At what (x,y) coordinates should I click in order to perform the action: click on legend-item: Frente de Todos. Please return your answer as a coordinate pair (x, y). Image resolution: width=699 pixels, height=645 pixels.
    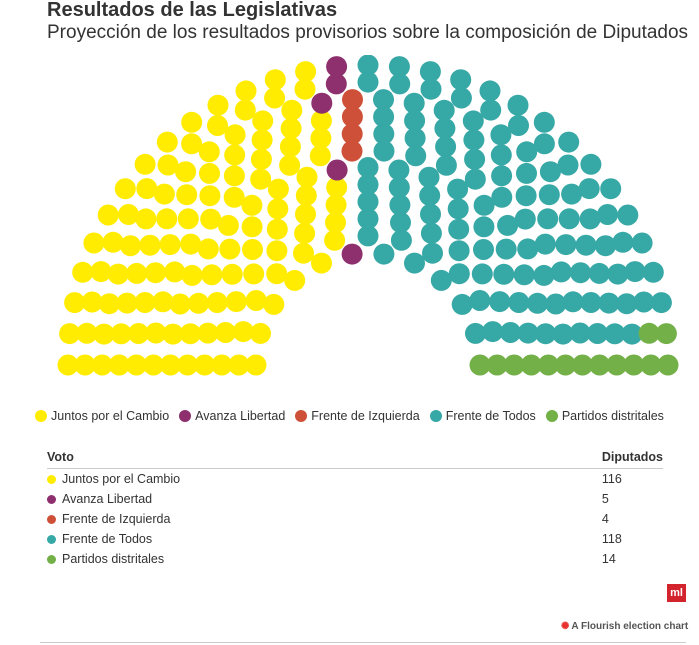
    Looking at the image, I should click on (482, 416).